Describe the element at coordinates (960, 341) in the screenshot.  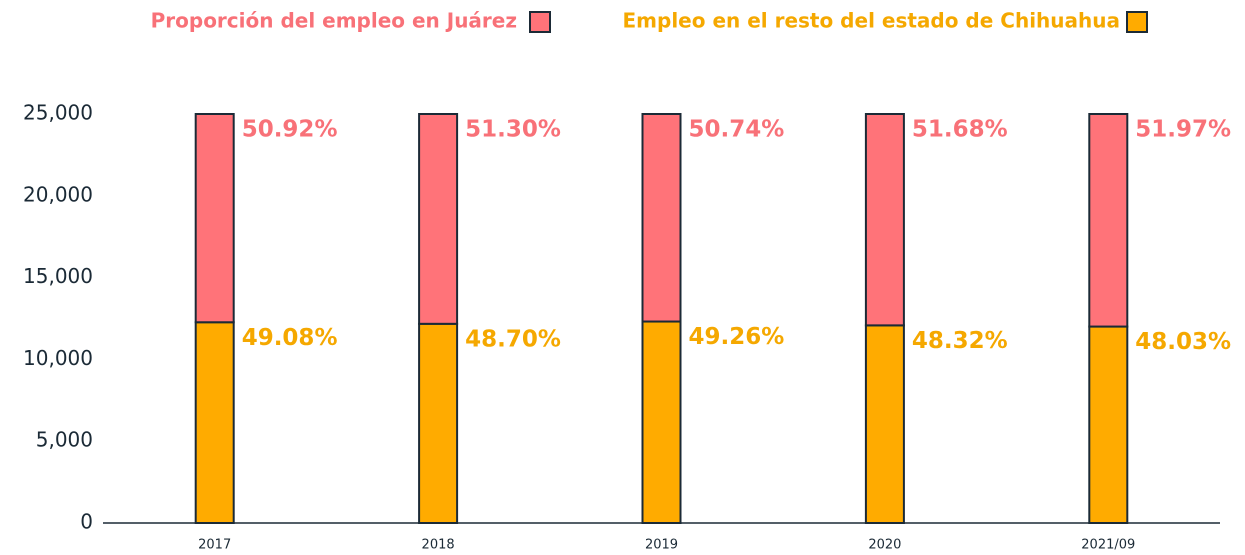
I see `data-label: 48.32%` at that location.